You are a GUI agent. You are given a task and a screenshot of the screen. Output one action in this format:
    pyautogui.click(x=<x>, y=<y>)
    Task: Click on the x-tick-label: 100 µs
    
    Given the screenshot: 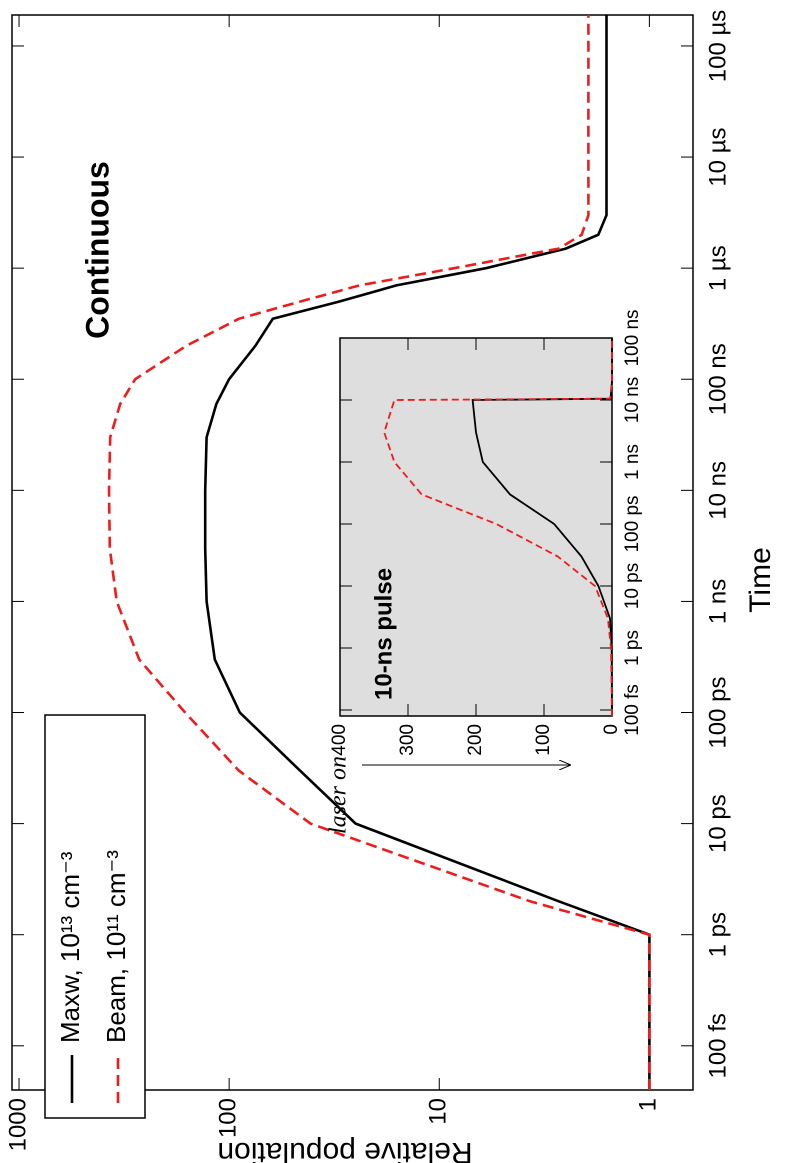 What is the action you would take?
    pyautogui.click(x=718, y=46)
    